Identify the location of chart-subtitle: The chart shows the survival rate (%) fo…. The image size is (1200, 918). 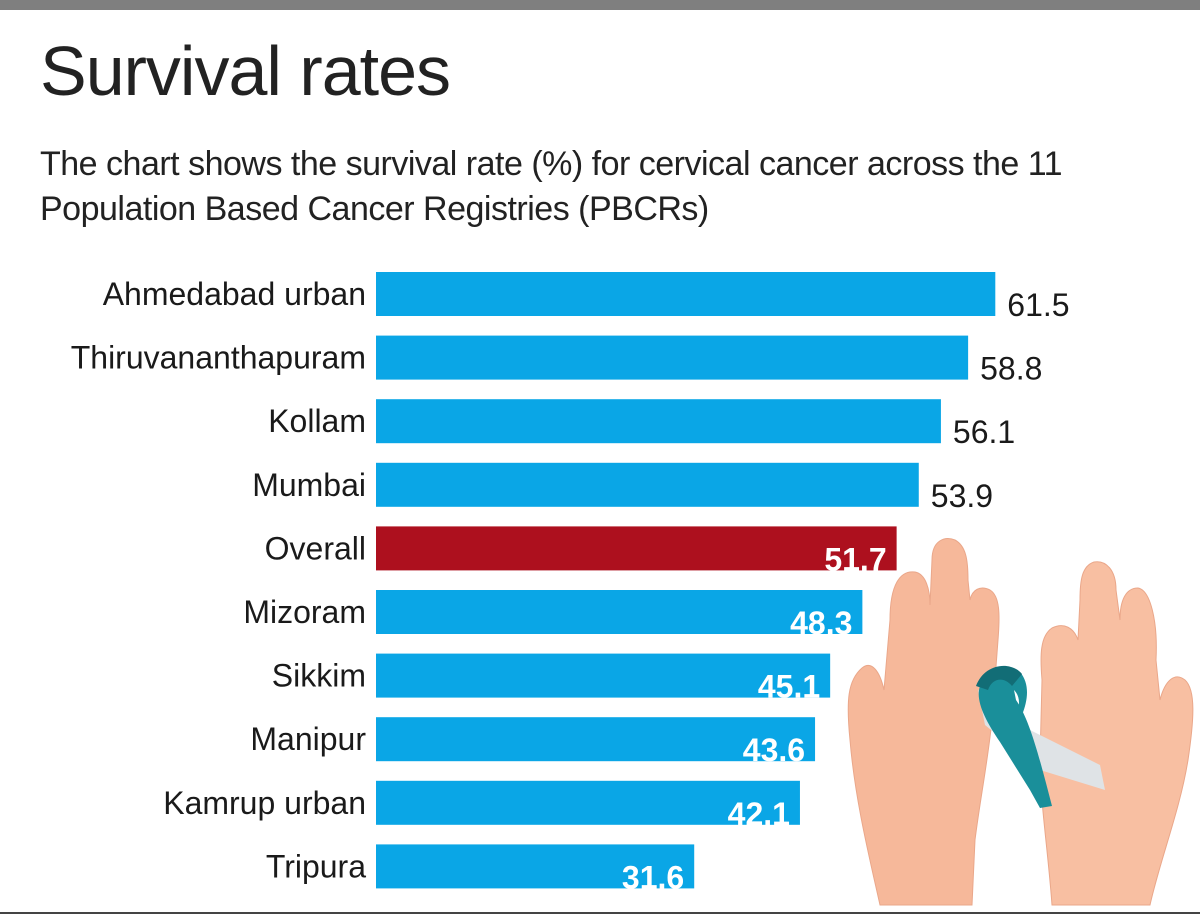
(551, 186).